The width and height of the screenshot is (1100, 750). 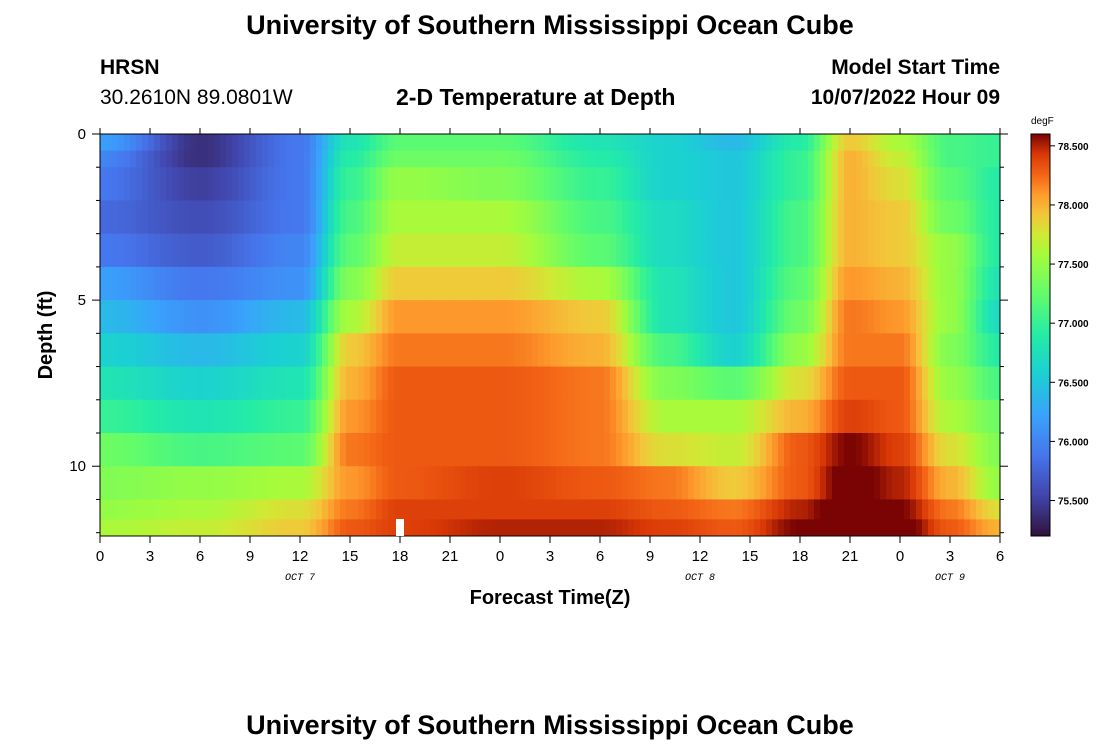 I want to click on x-tick-label: 3, so click(x=950, y=556).